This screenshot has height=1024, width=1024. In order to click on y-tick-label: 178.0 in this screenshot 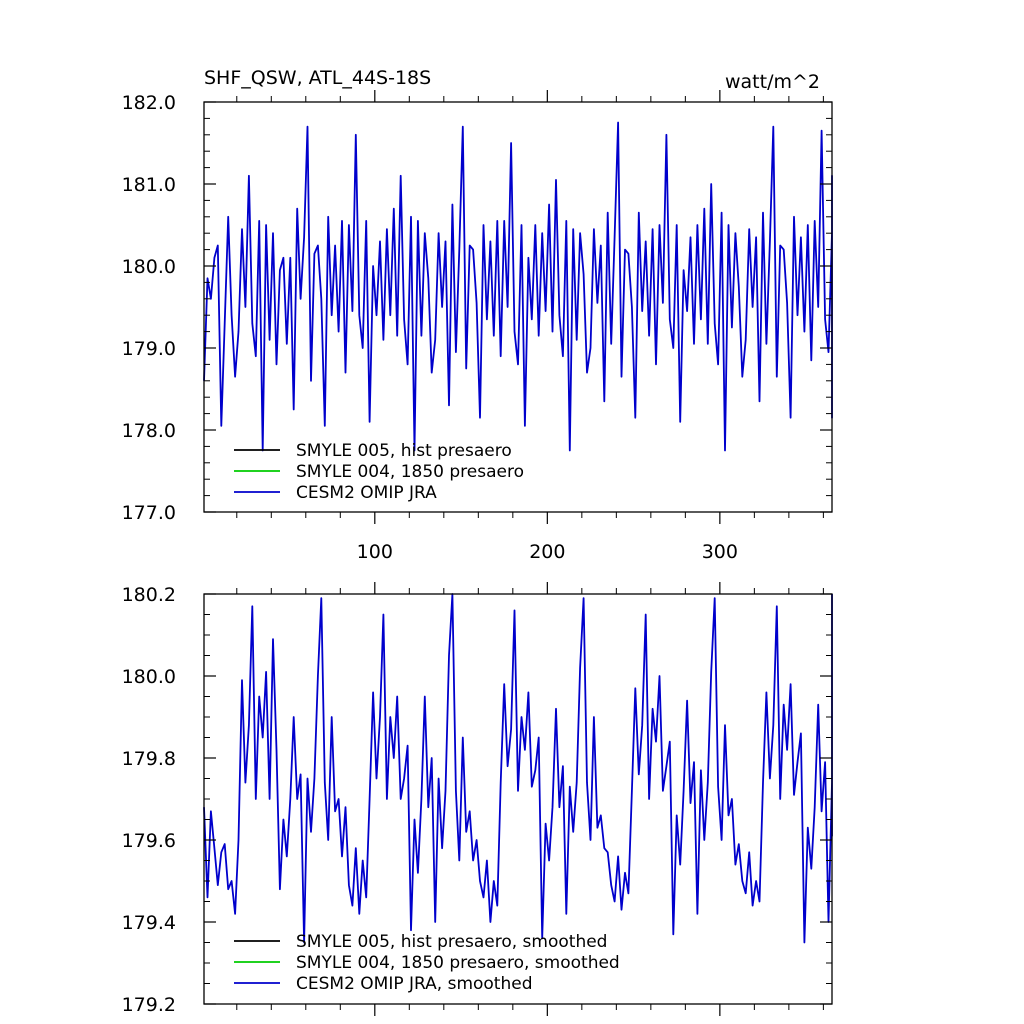, I will do `click(149, 431)`.